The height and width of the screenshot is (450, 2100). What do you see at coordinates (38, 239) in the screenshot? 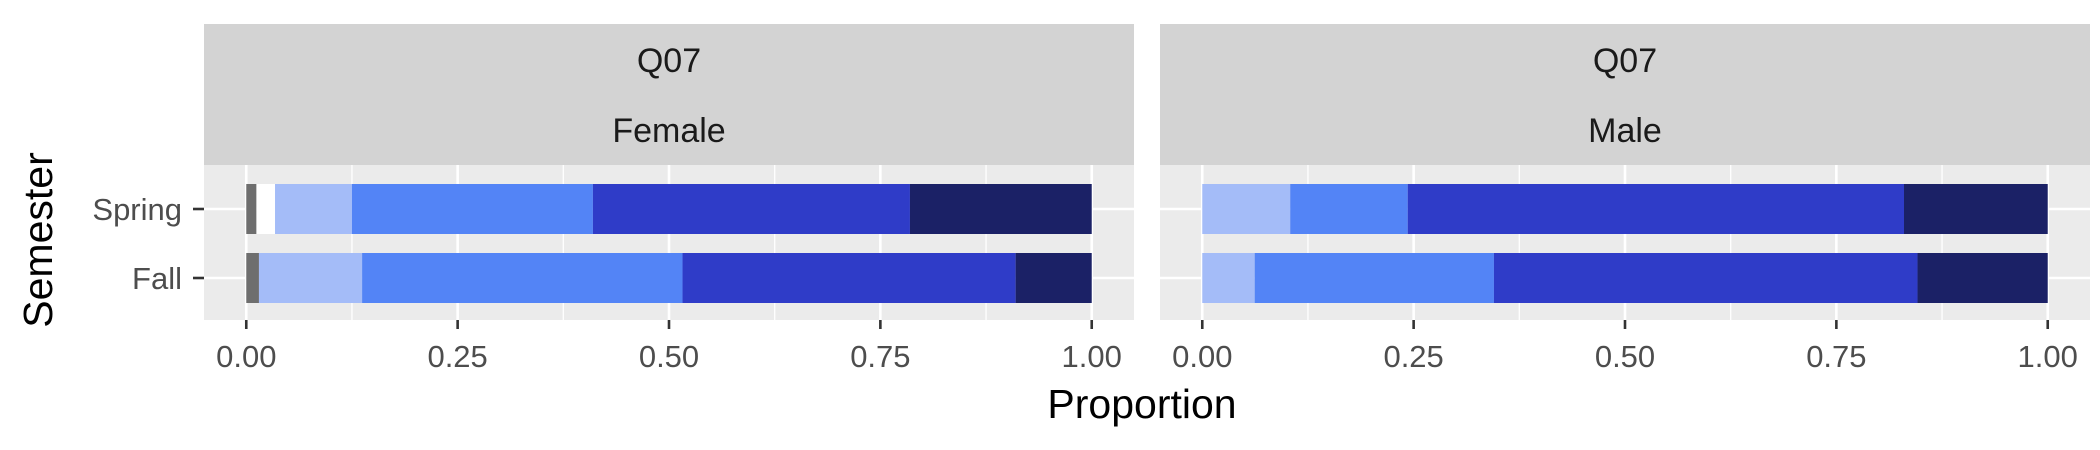
I see `y-axis-title: Semester` at bounding box center [38, 239].